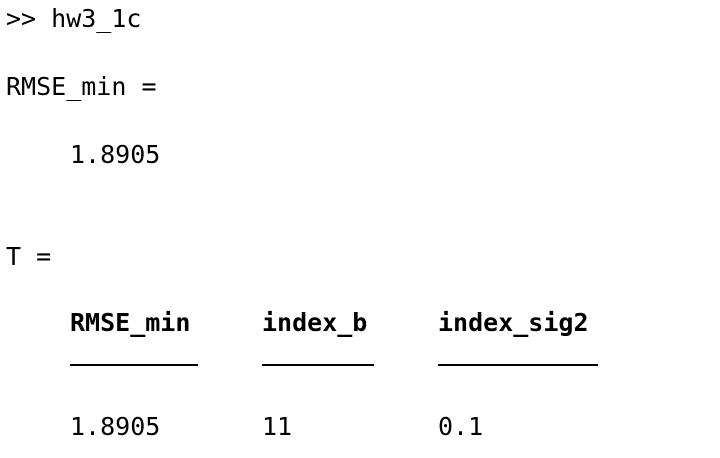 The height and width of the screenshot is (458, 720). Describe the element at coordinates (513, 322) in the screenshot. I see `table-header-index-sig2: index_sig2` at that location.